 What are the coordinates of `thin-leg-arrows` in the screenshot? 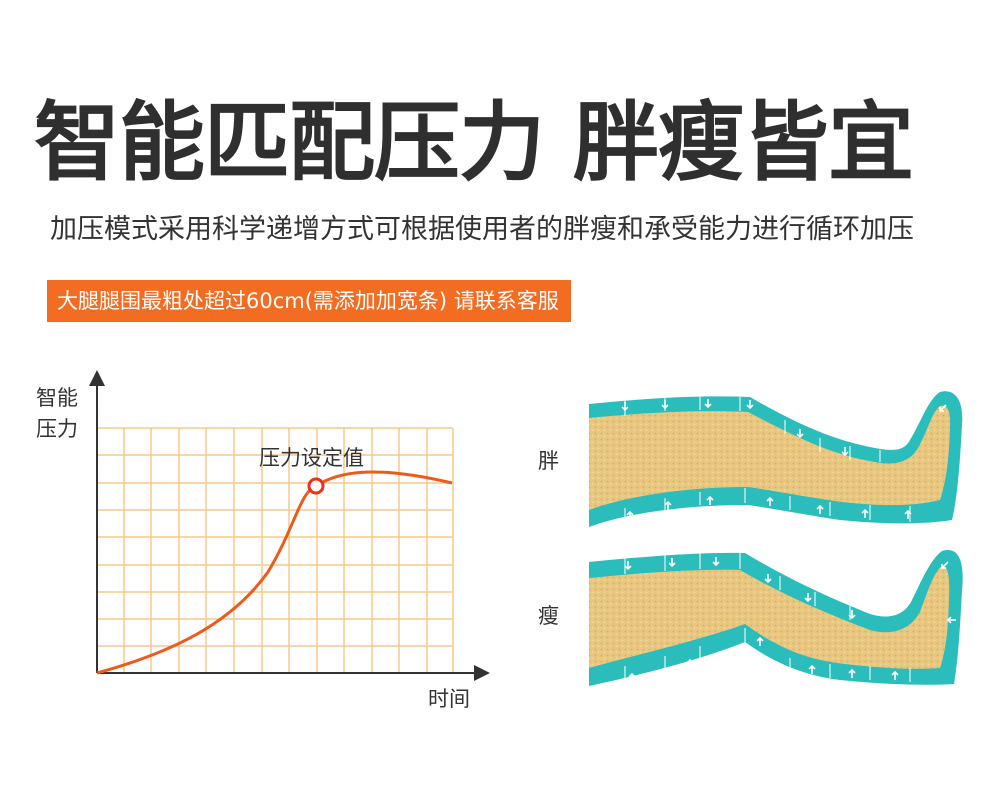 It's located at (790, 619).